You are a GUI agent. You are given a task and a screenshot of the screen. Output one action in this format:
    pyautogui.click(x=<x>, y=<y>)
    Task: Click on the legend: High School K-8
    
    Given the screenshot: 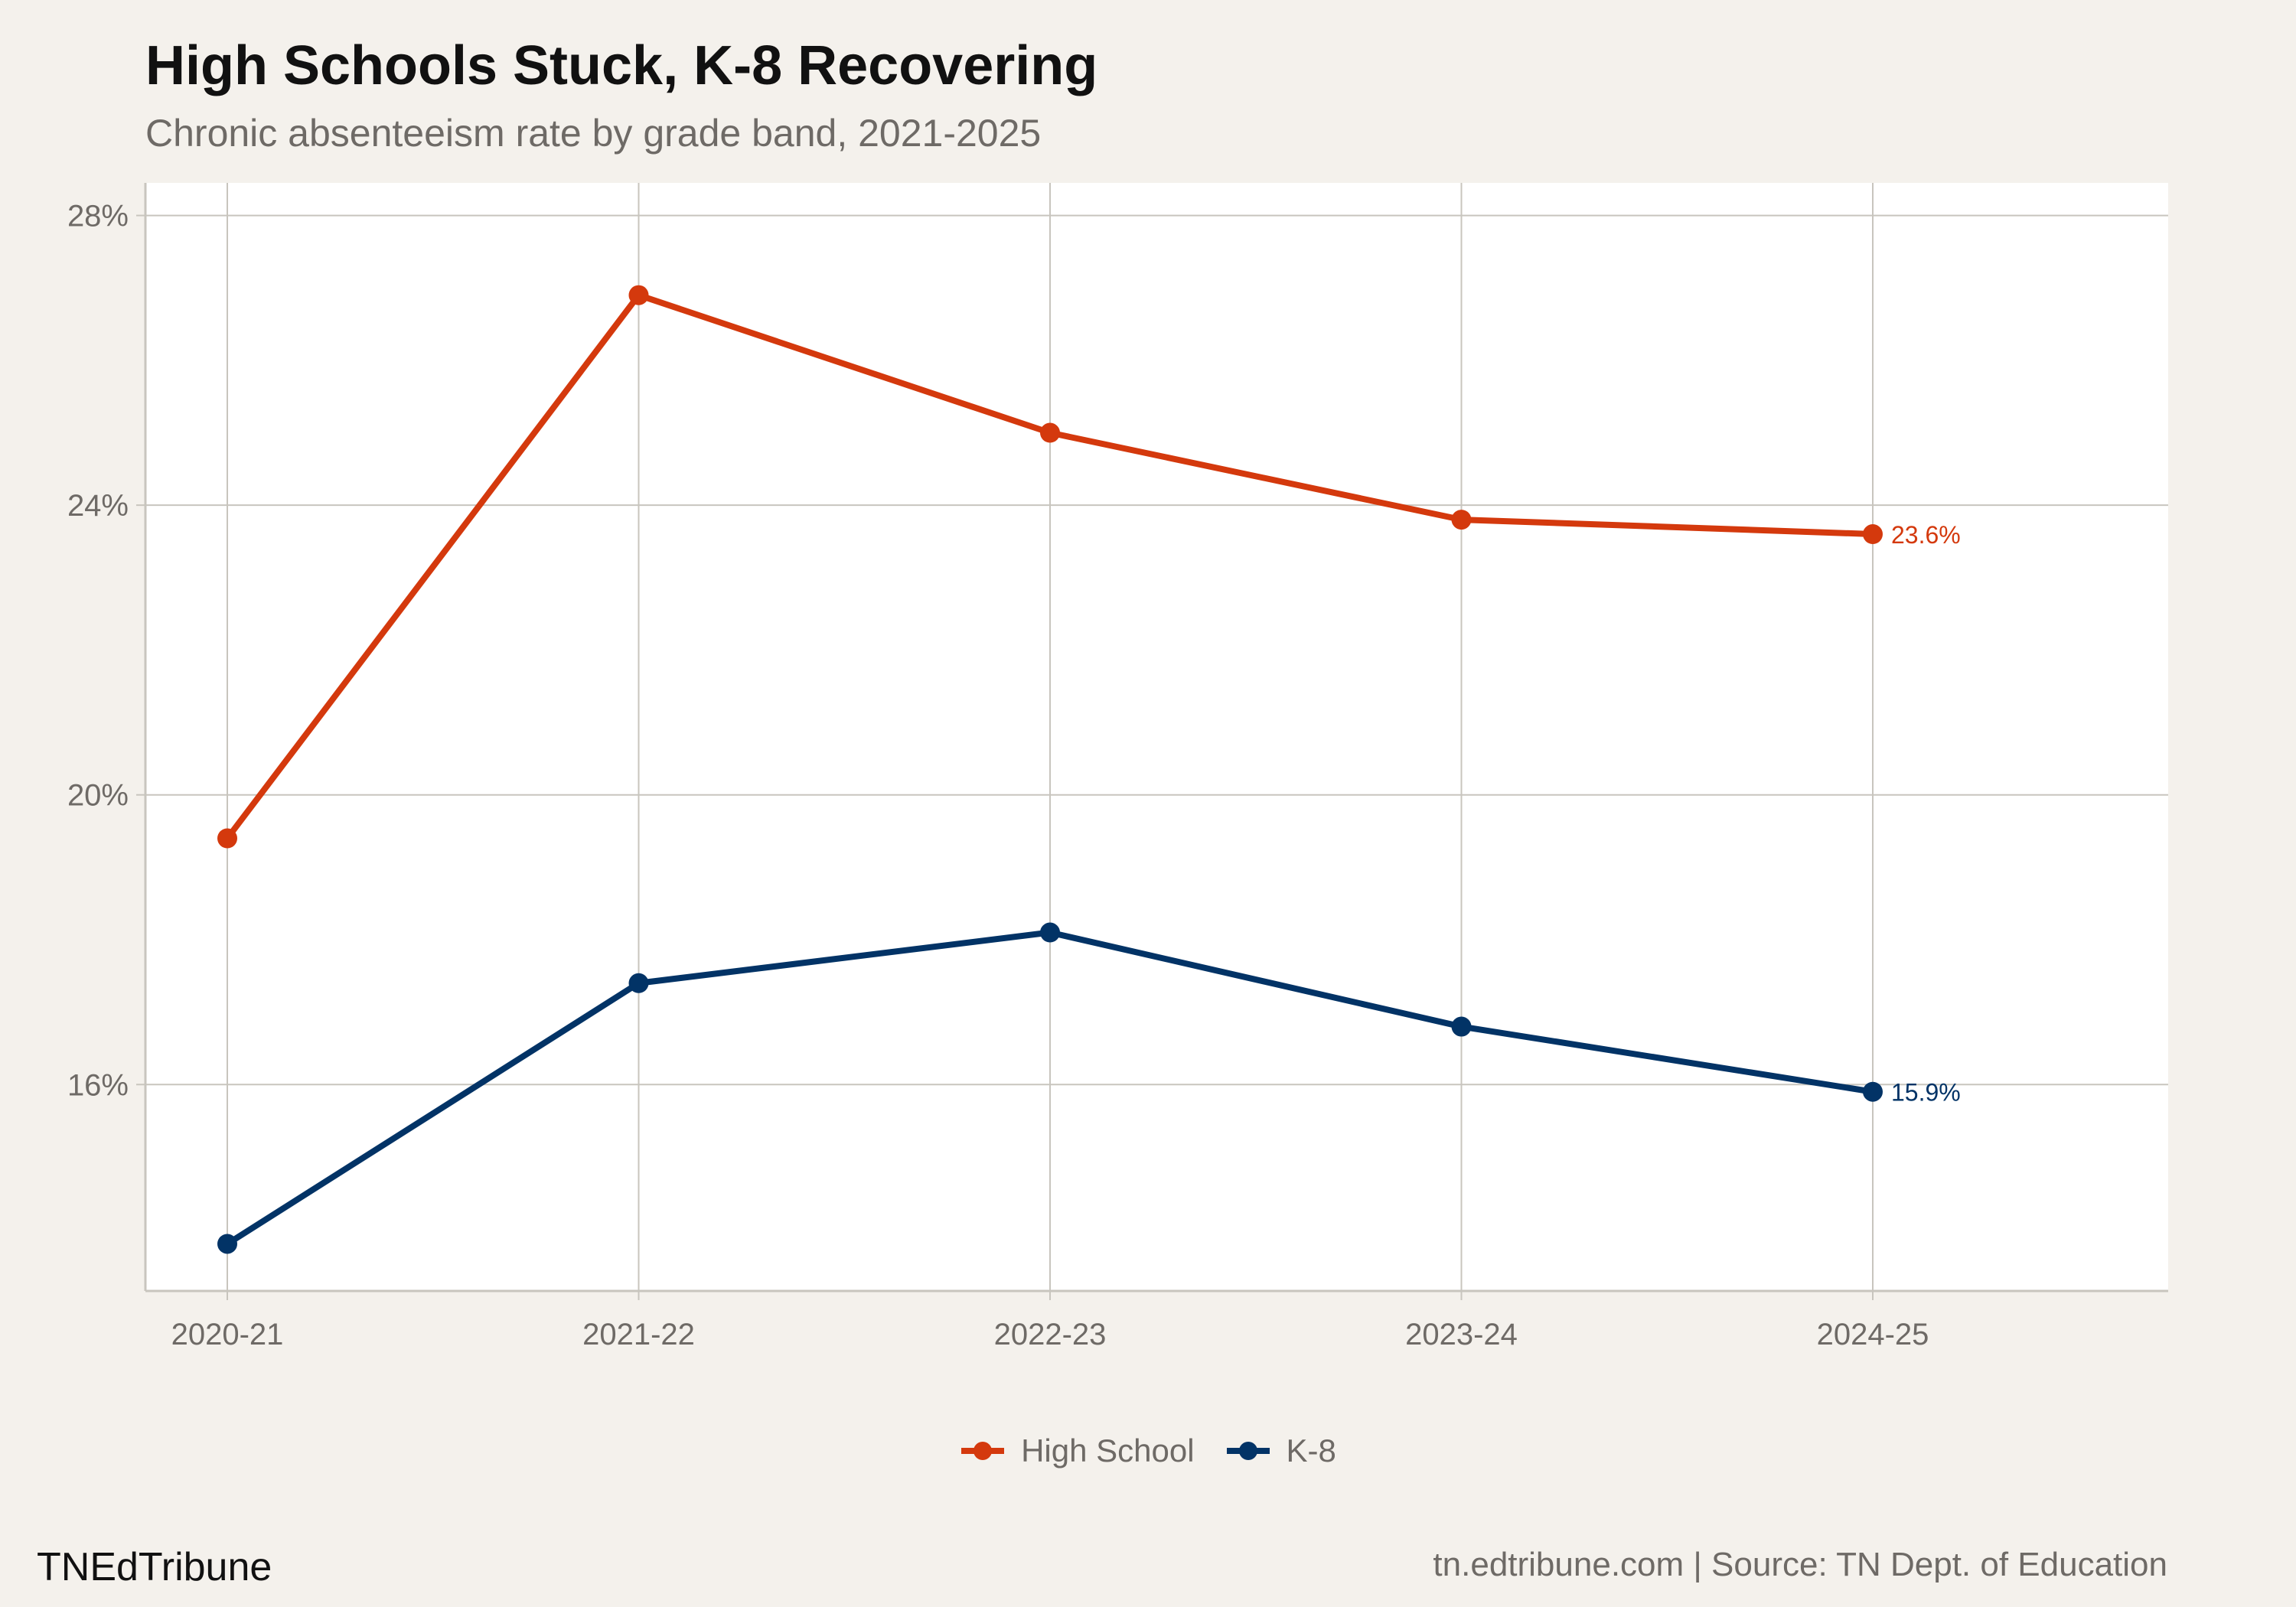 What is the action you would take?
    pyautogui.click(x=1148, y=1451)
    